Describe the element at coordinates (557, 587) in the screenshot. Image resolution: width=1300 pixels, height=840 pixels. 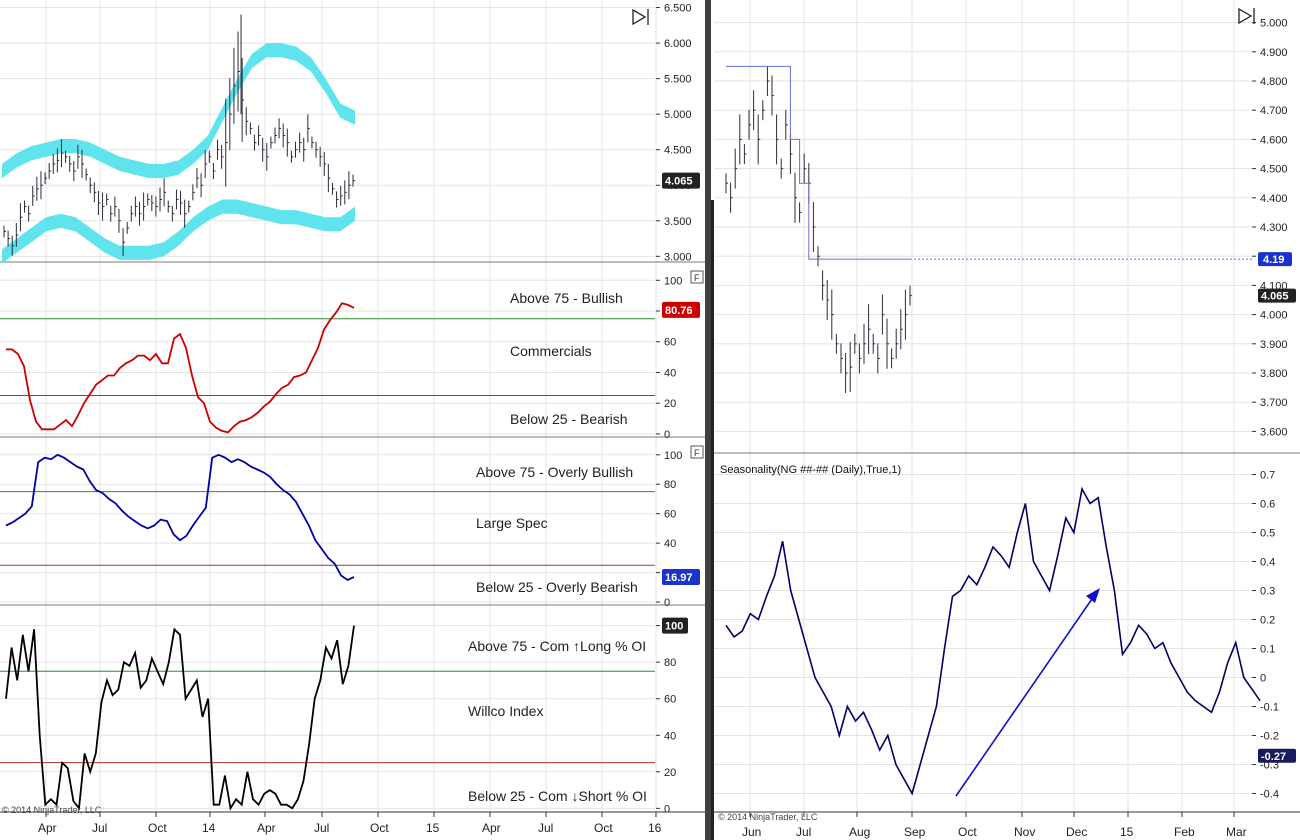
I see `large-spec-lower-label: Below 25 - Overly Bearish` at that location.